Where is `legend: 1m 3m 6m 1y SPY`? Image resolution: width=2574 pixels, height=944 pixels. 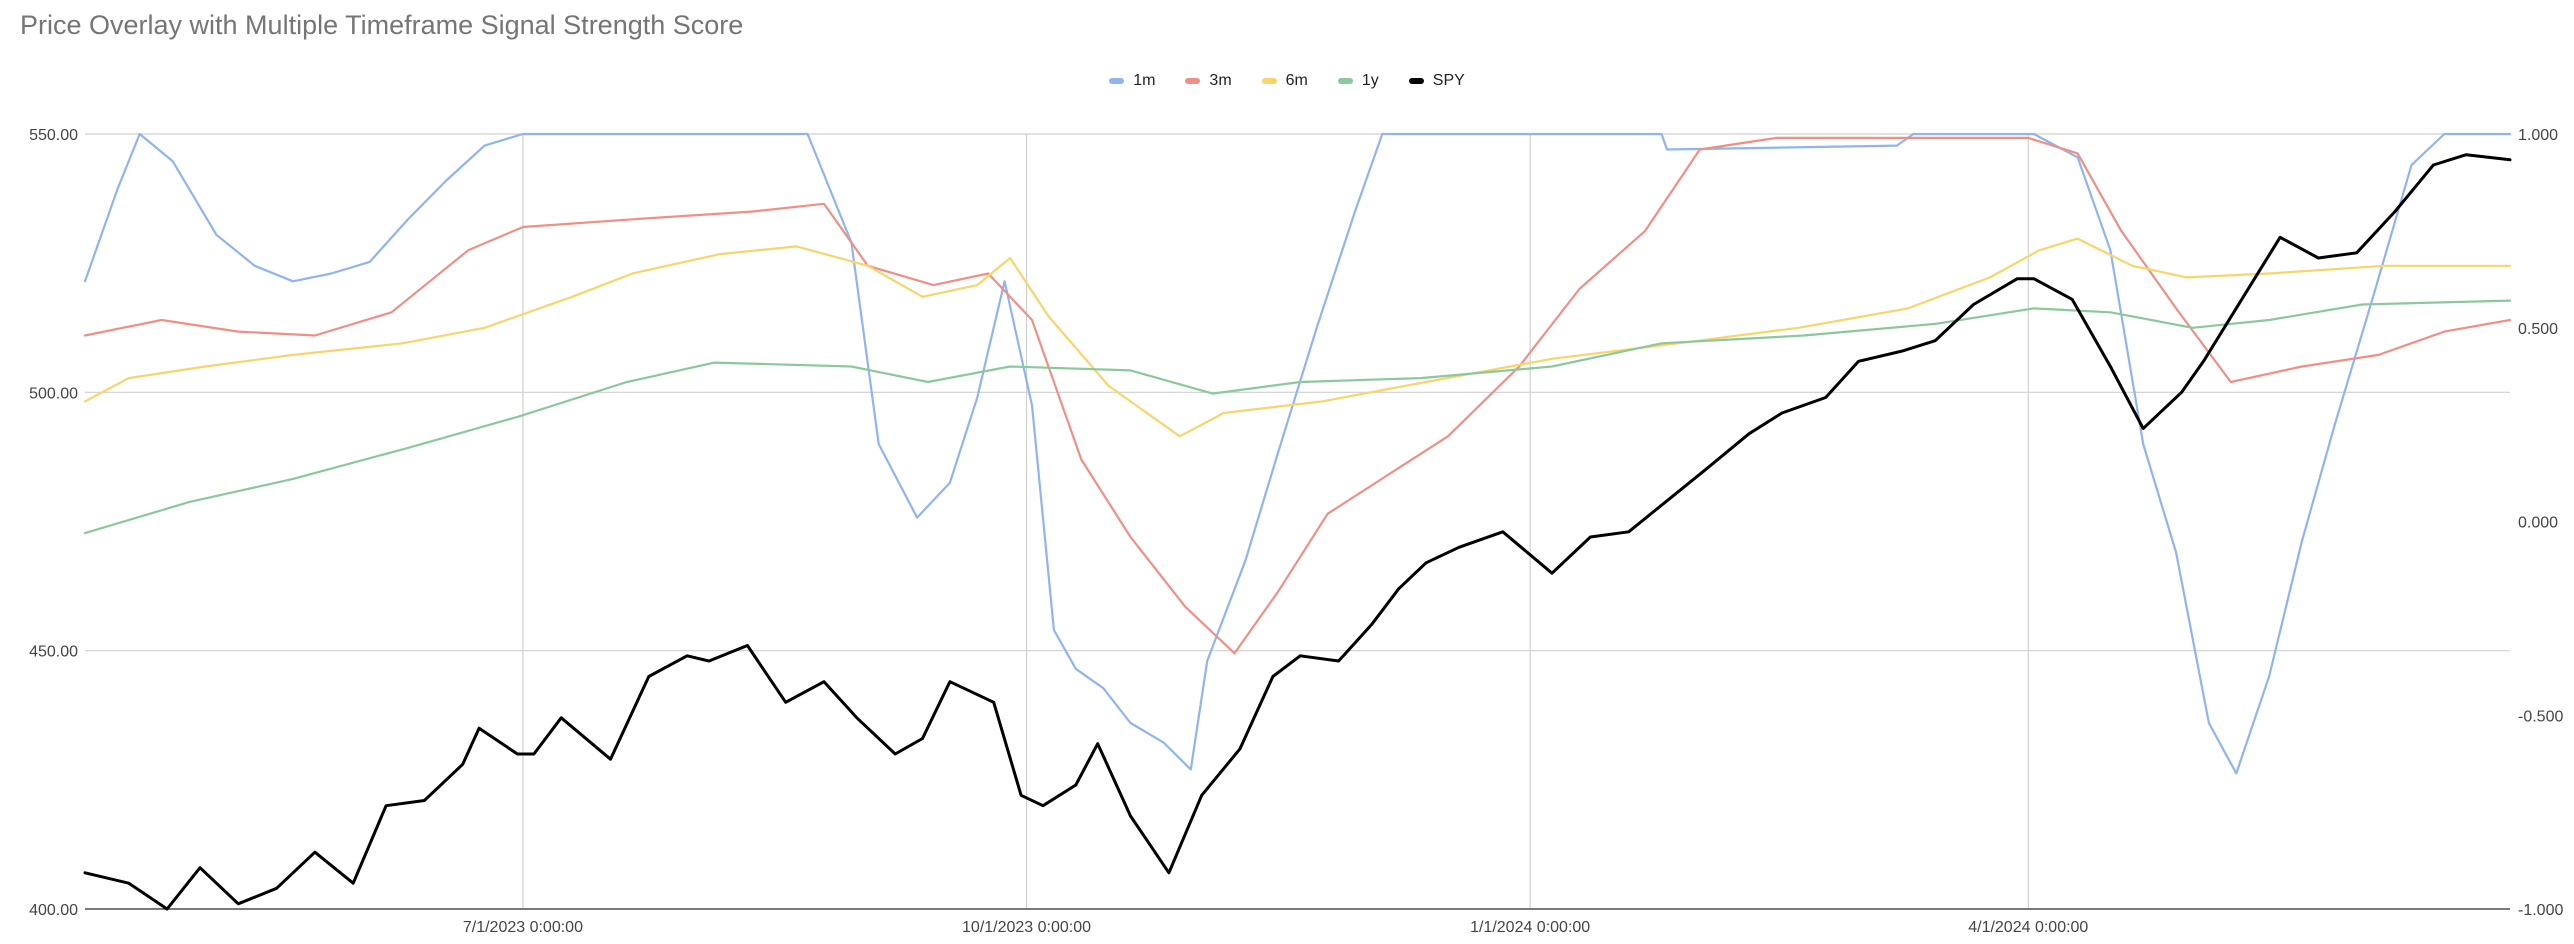
legend: 1m 3m 6m 1y SPY is located at coordinates (1287, 81).